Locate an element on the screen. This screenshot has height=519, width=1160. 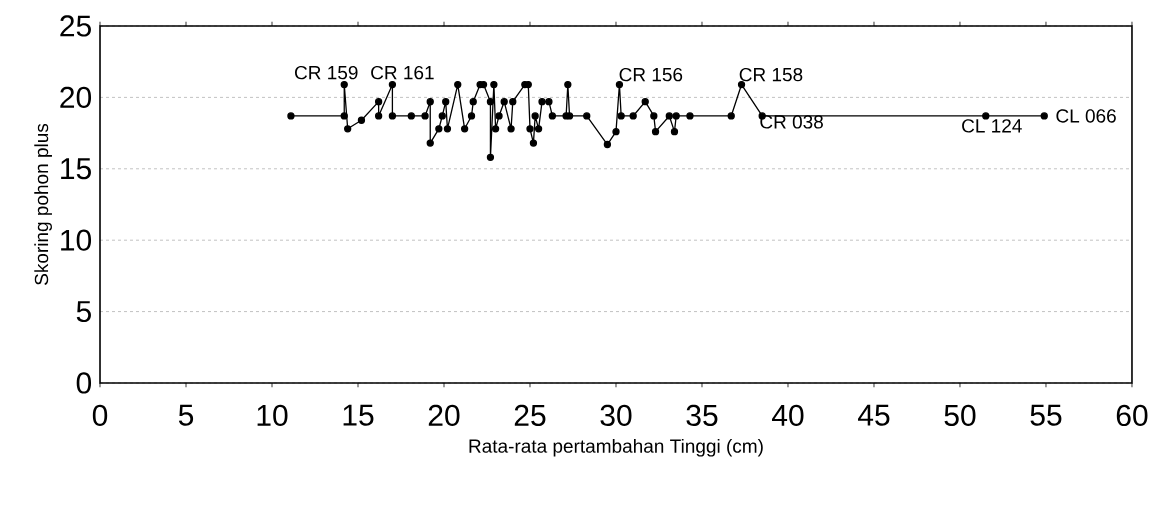
y-tick-label: 15 is located at coordinates (76, 169).